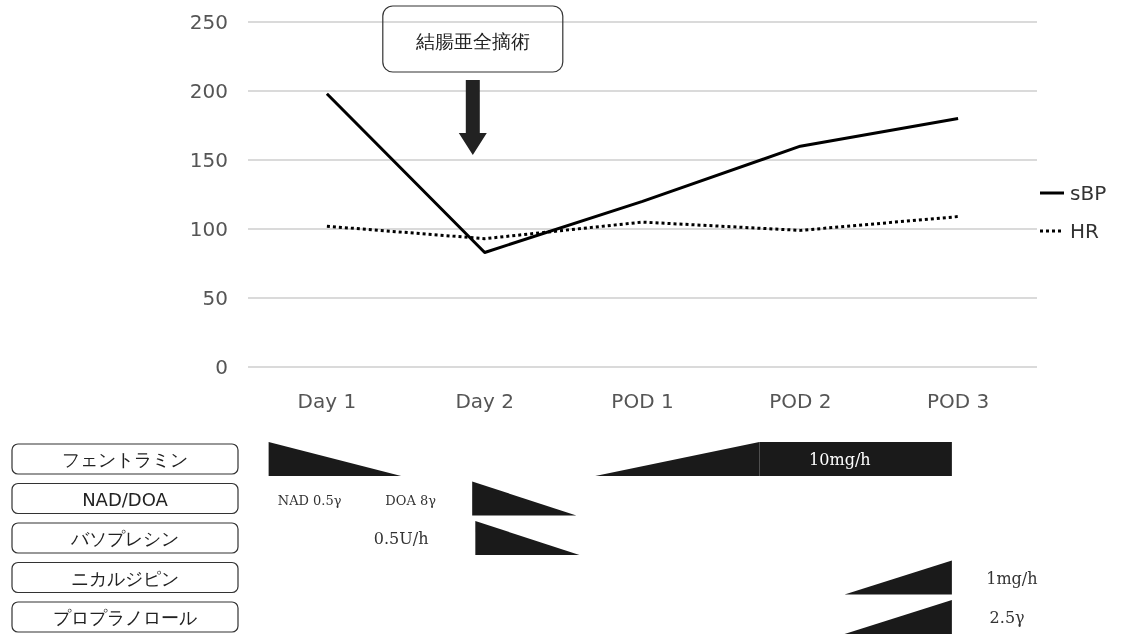 The height and width of the screenshot is (641, 1133). What do you see at coordinates (800, 401) in the screenshot?
I see `x-tick-label: POD 2` at bounding box center [800, 401].